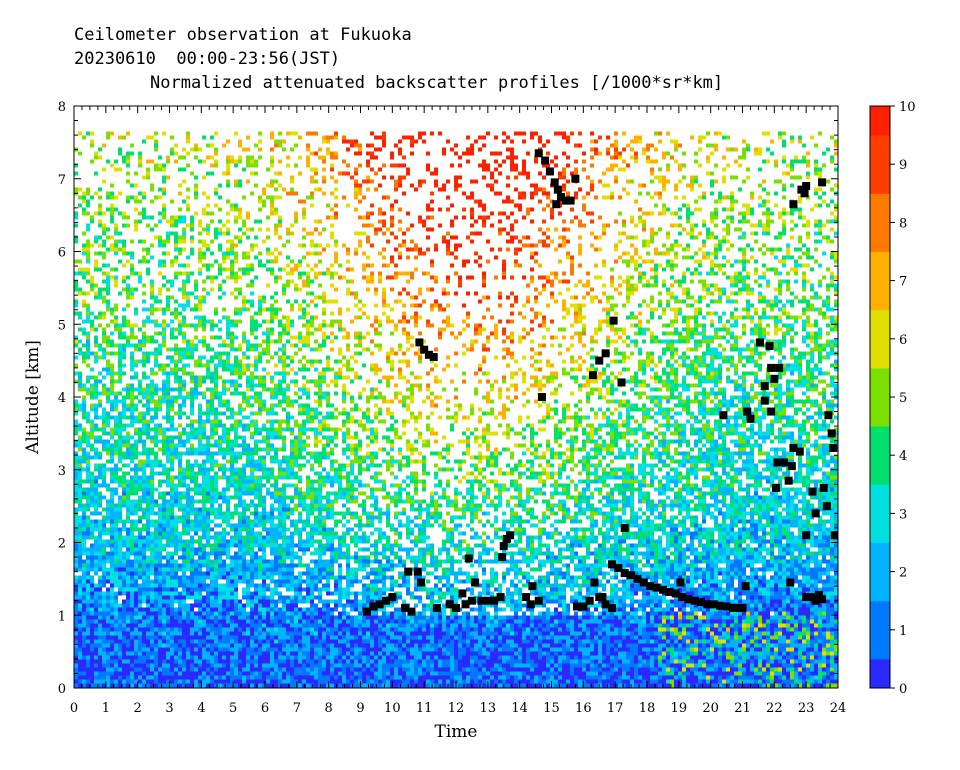 The width and height of the screenshot is (960, 770). What do you see at coordinates (903, 456) in the screenshot?
I see `colorbar-tick-label: 4` at bounding box center [903, 456].